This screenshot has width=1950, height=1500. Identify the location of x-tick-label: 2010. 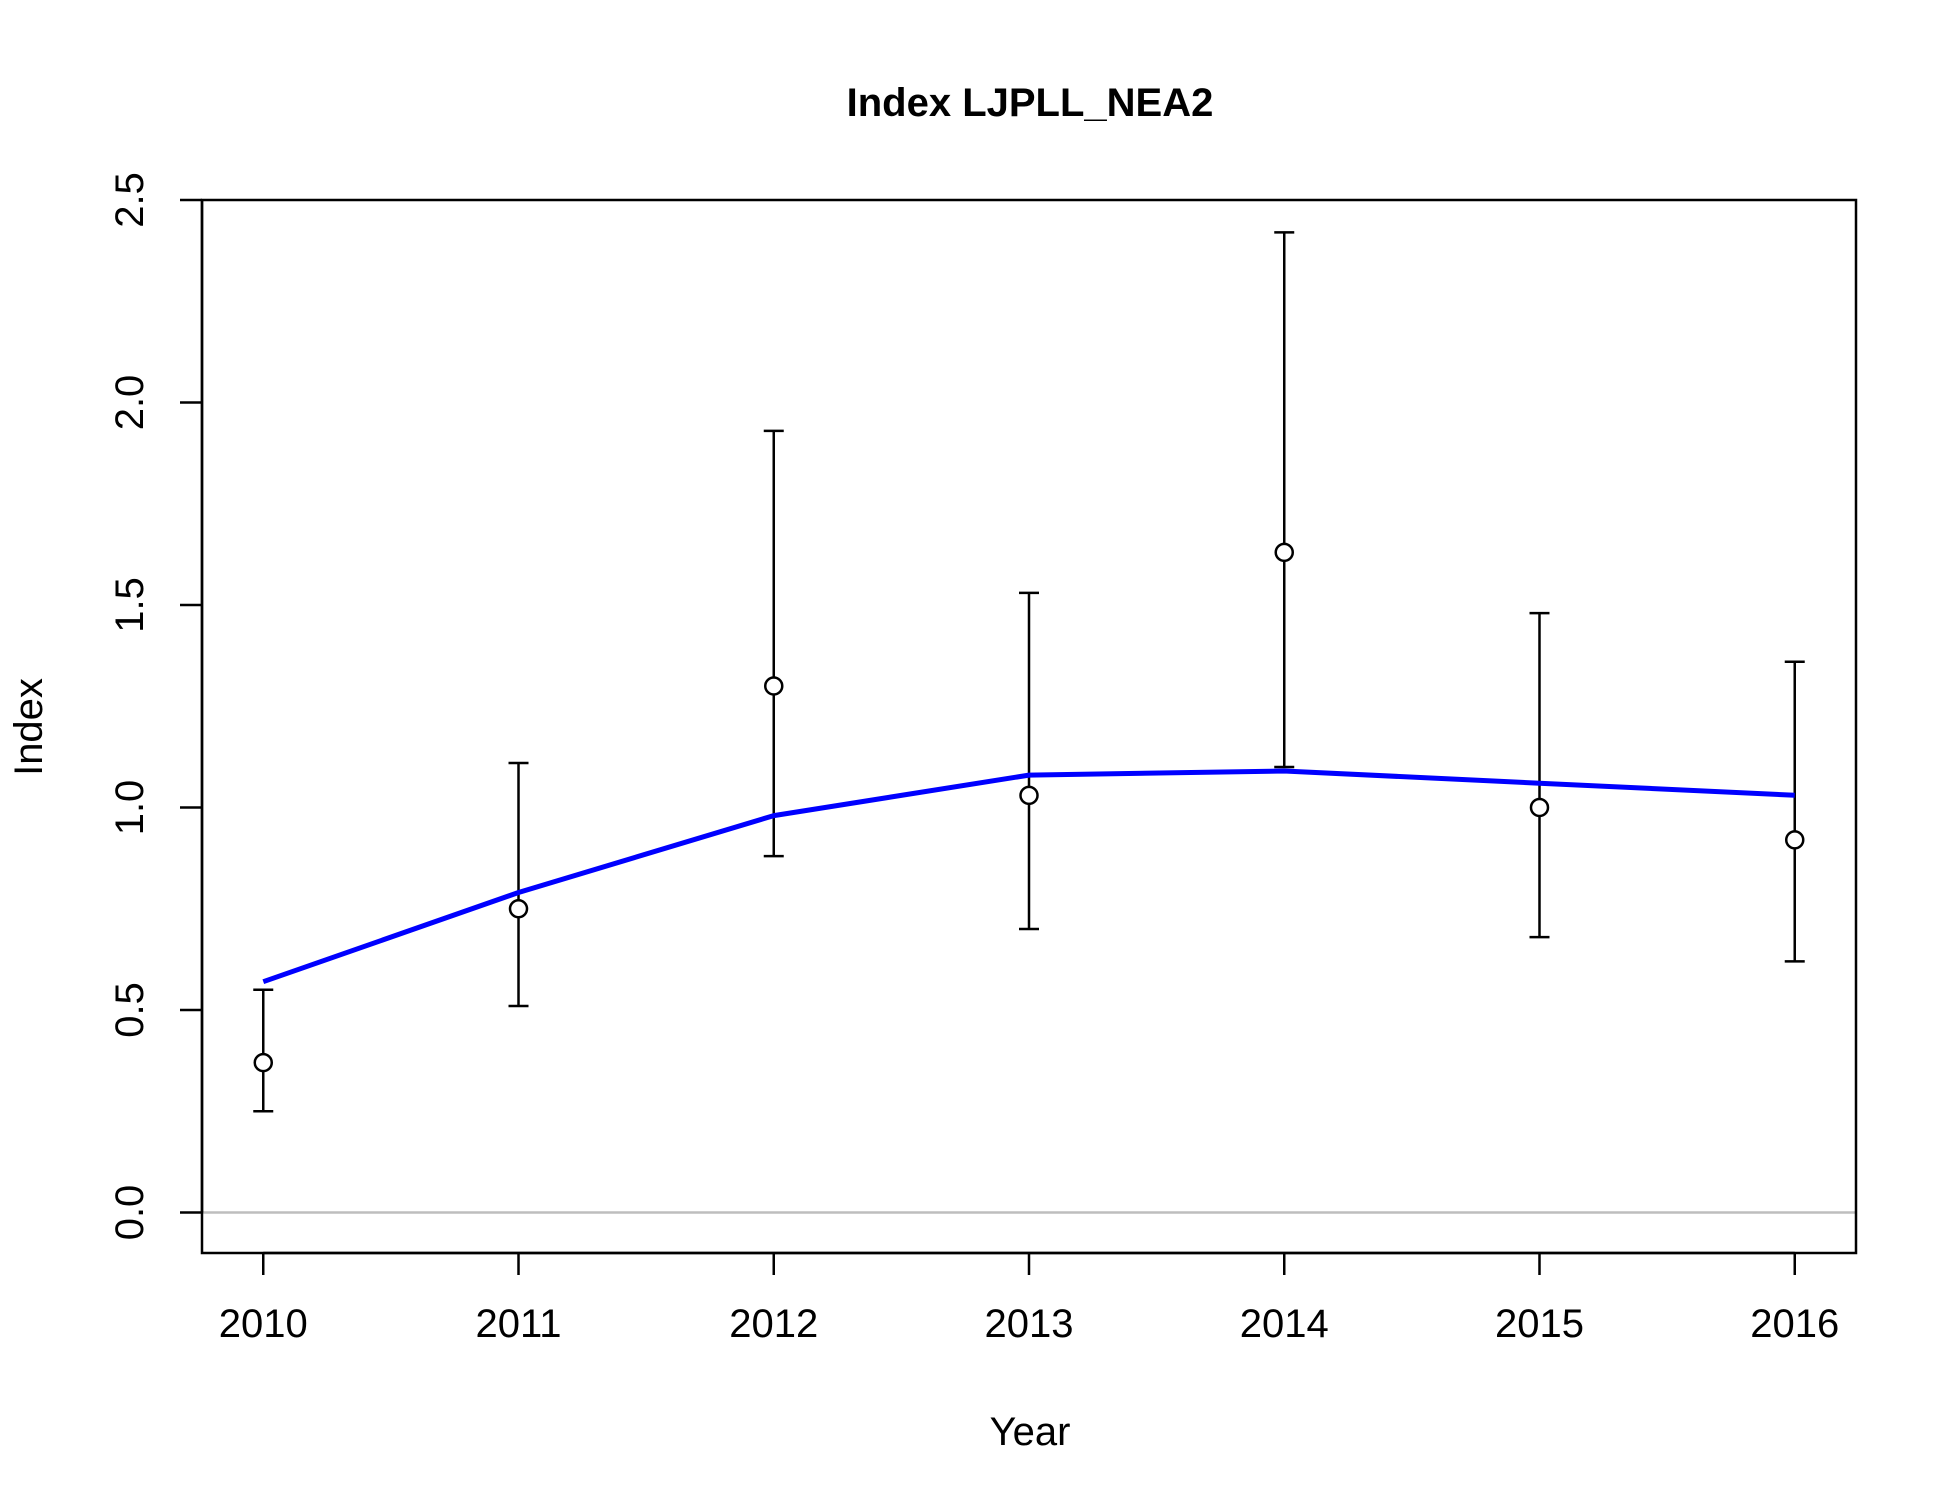
(263, 1324).